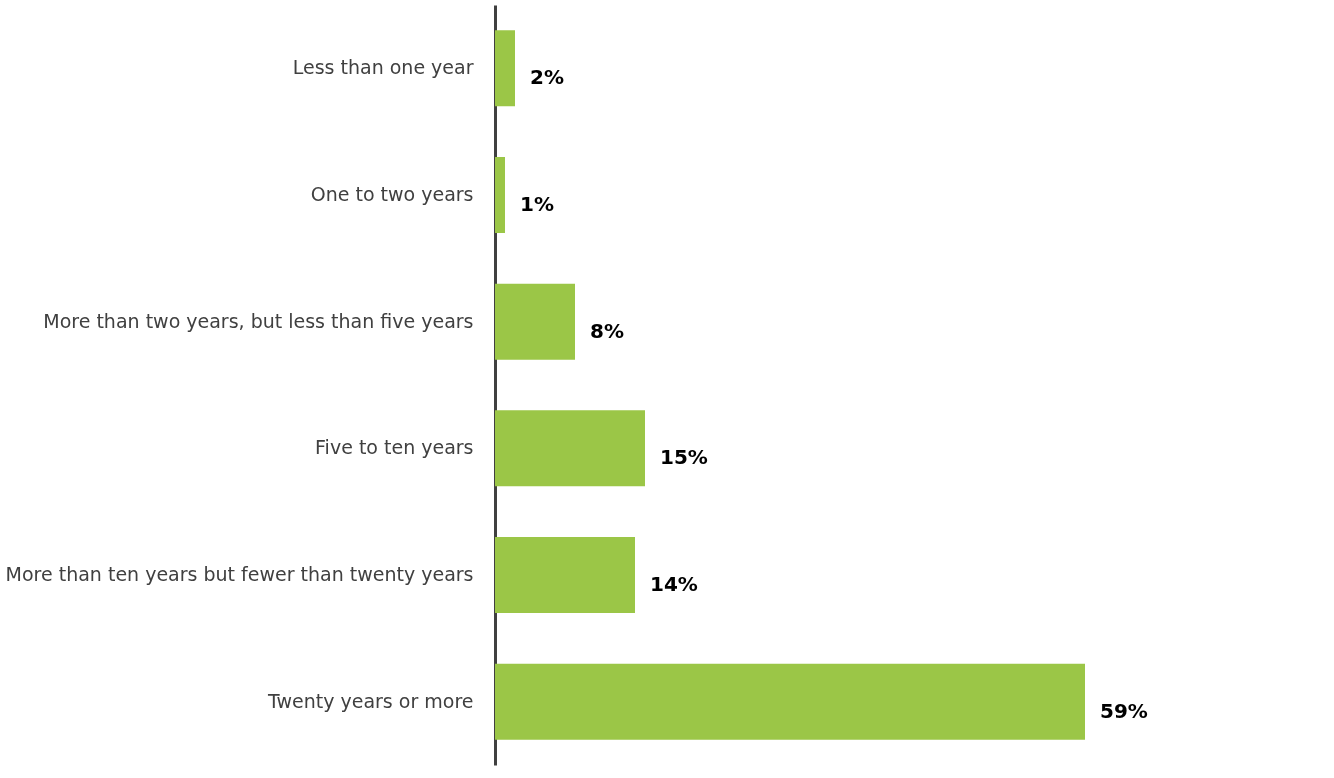 Image resolution: width=1334 pixels, height=778 pixels. I want to click on data-label: 2%, so click(547, 77).